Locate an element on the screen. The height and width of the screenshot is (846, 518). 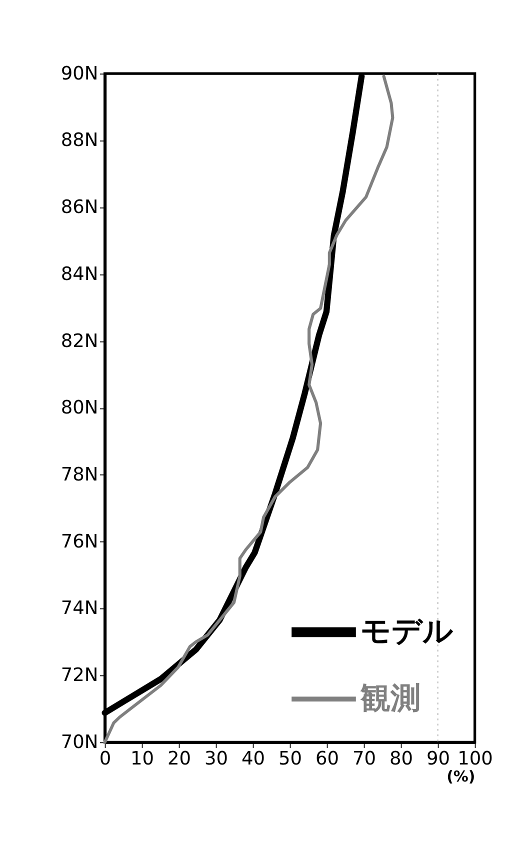
y-tick-label: 76N is located at coordinates (79, 541).